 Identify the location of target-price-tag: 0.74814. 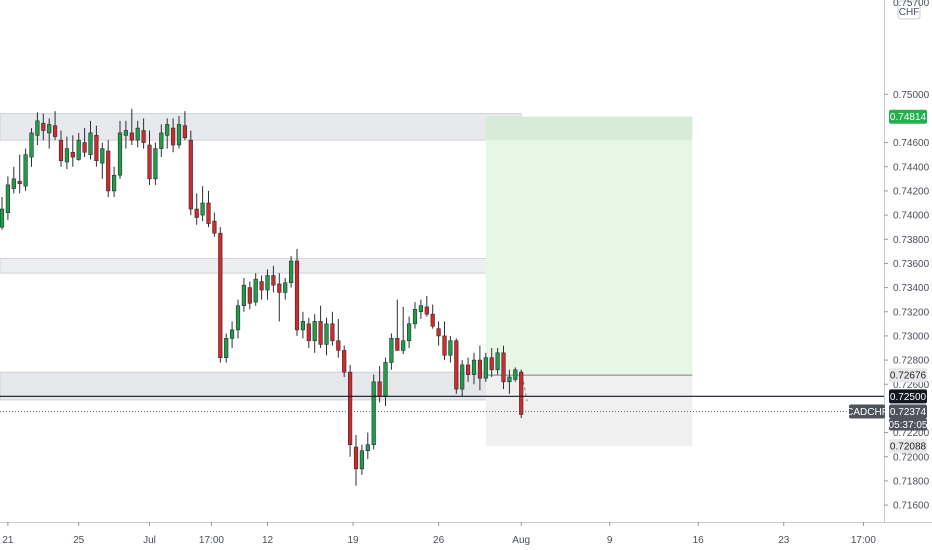
(908, 116).